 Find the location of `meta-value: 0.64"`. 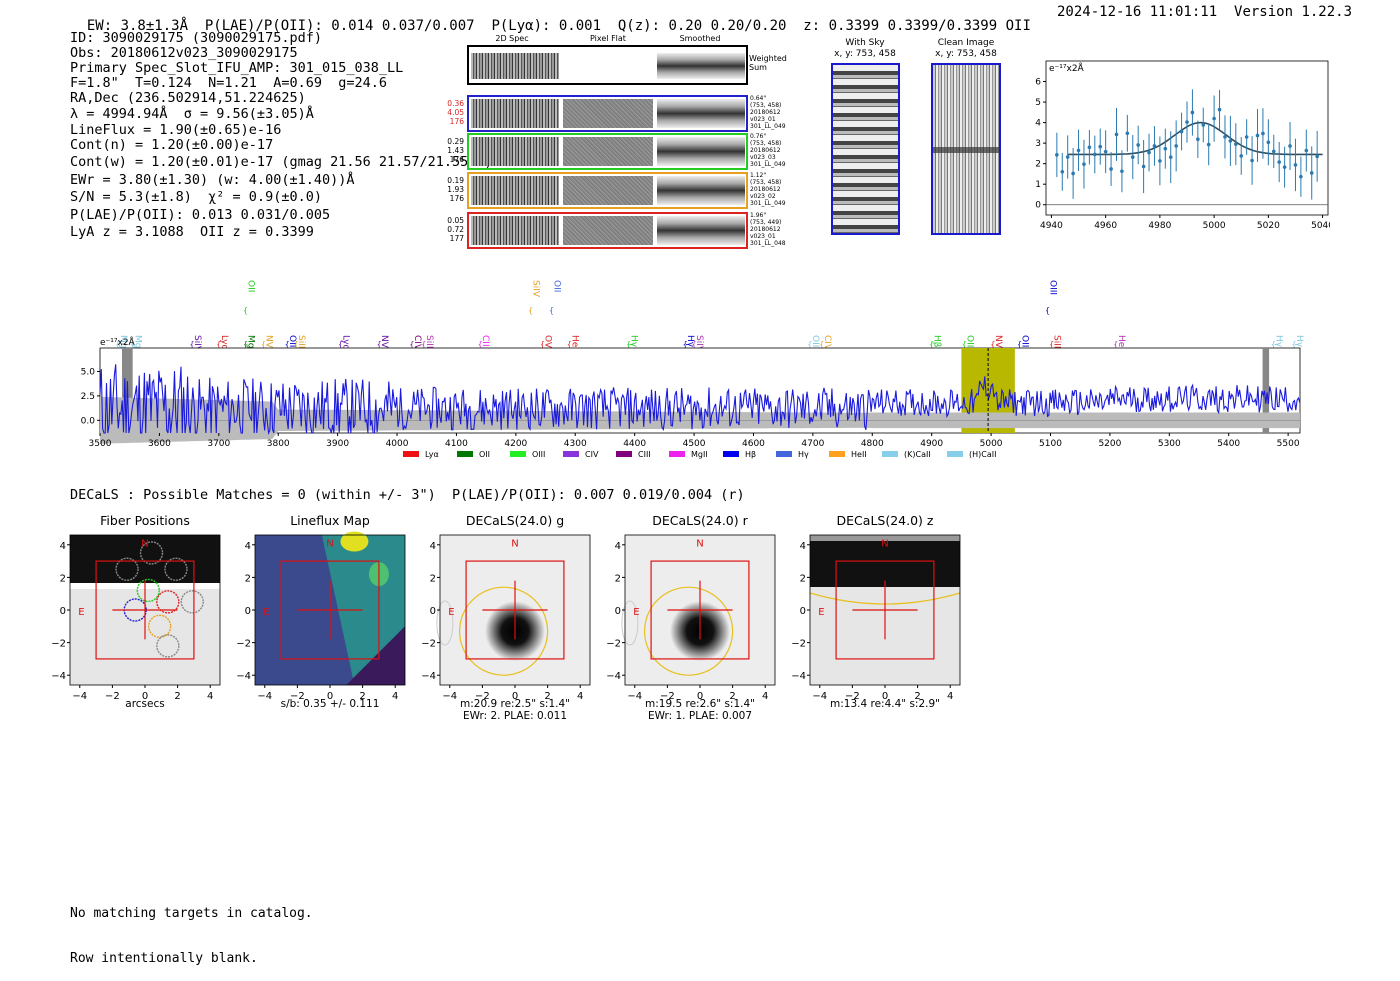

meta-value: 0.64" is located at coordinates (758, 98).